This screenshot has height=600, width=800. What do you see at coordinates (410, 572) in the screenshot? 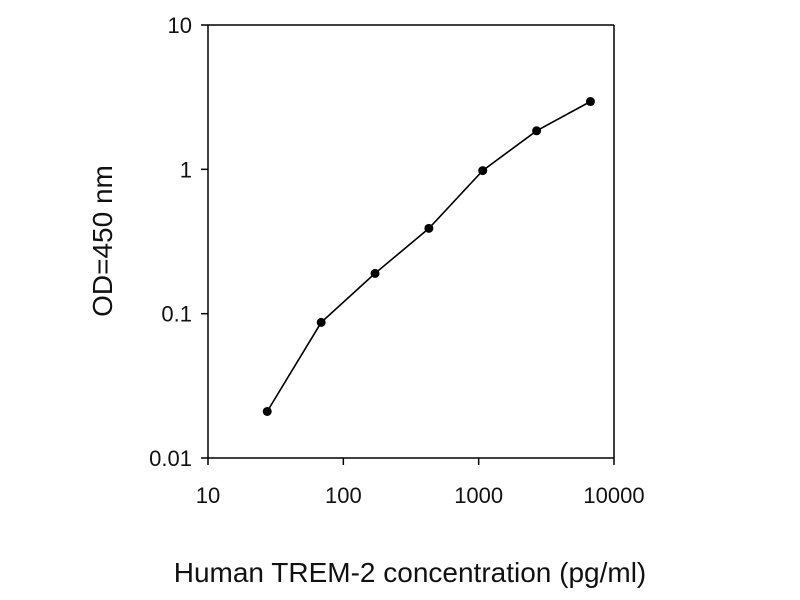
I see `x-axis-title: Human TREM-2 concentration (pg/ml)` at bounding box center [410, 572].